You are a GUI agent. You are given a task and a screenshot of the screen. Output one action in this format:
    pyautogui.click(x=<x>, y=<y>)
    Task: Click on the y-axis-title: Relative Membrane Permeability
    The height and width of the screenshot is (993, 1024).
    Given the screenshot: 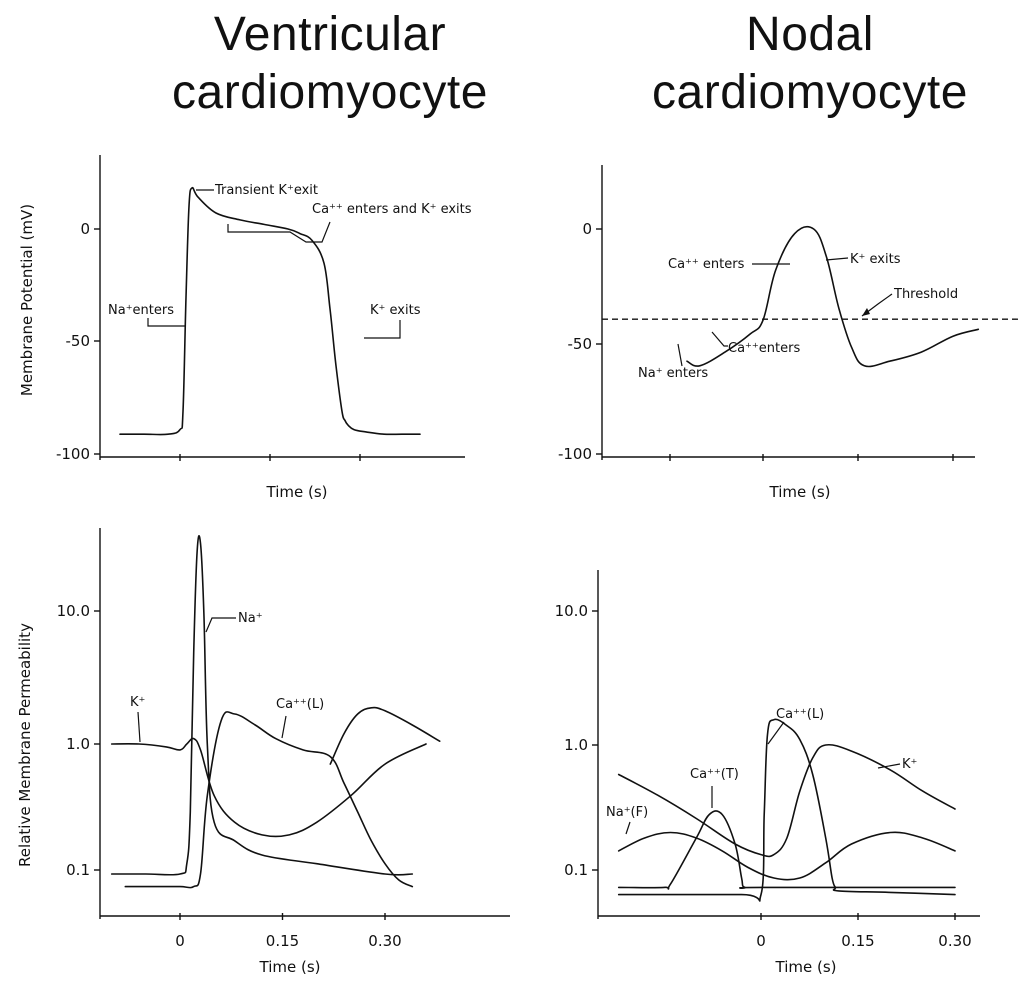 What is the action you would take?
    pyautogui.click(x=25, y=745)
    